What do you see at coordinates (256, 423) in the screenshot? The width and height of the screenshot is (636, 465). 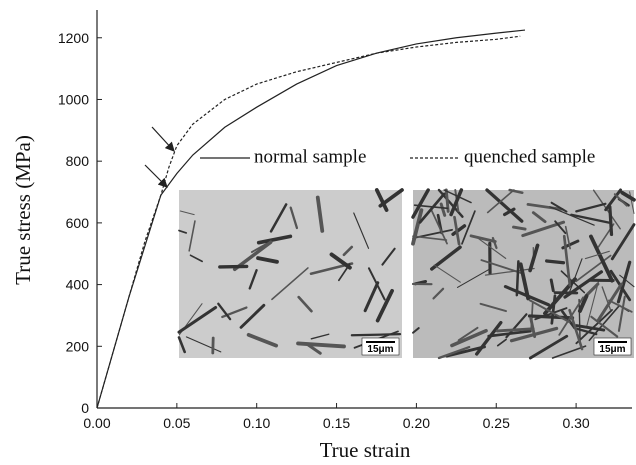 I see `x-tick-label: 0.10` at bounding box center [256, 423].